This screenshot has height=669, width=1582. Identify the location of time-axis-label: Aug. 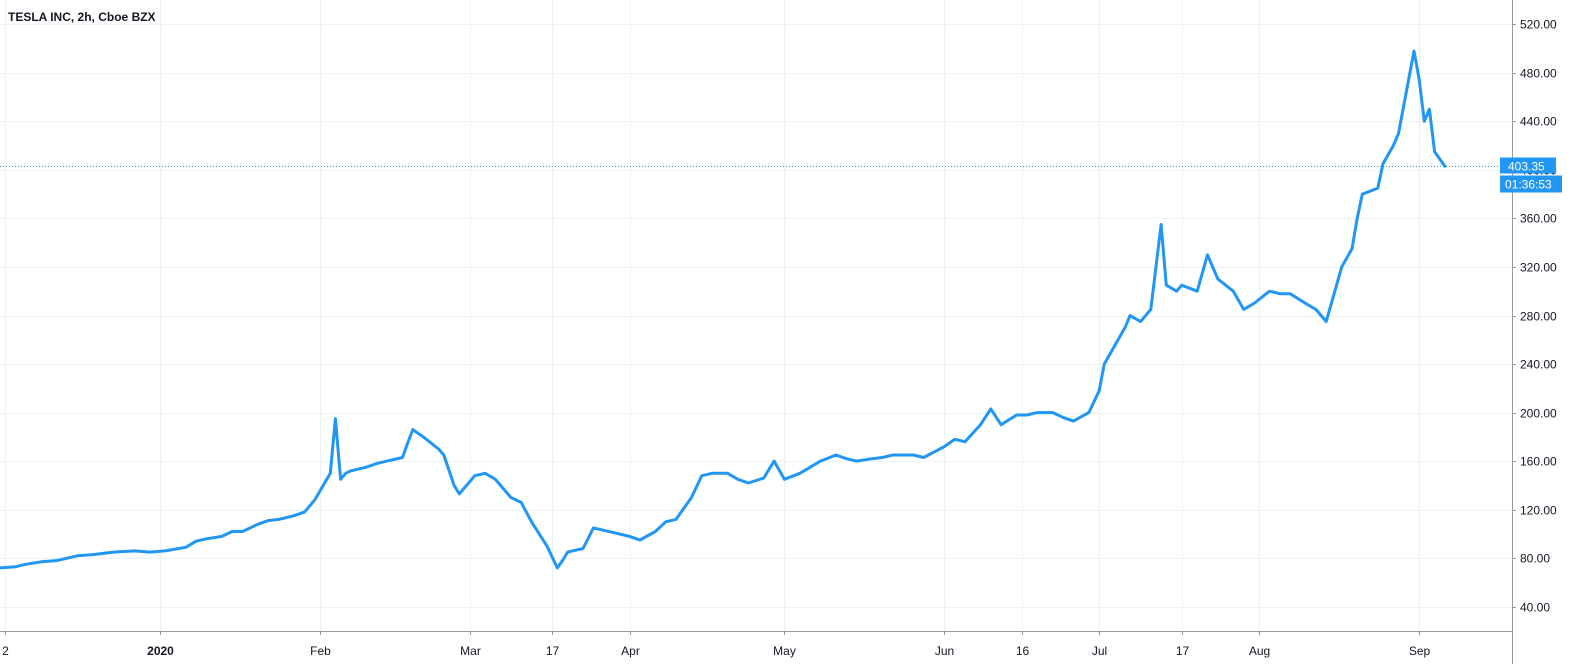
(1259, 651).